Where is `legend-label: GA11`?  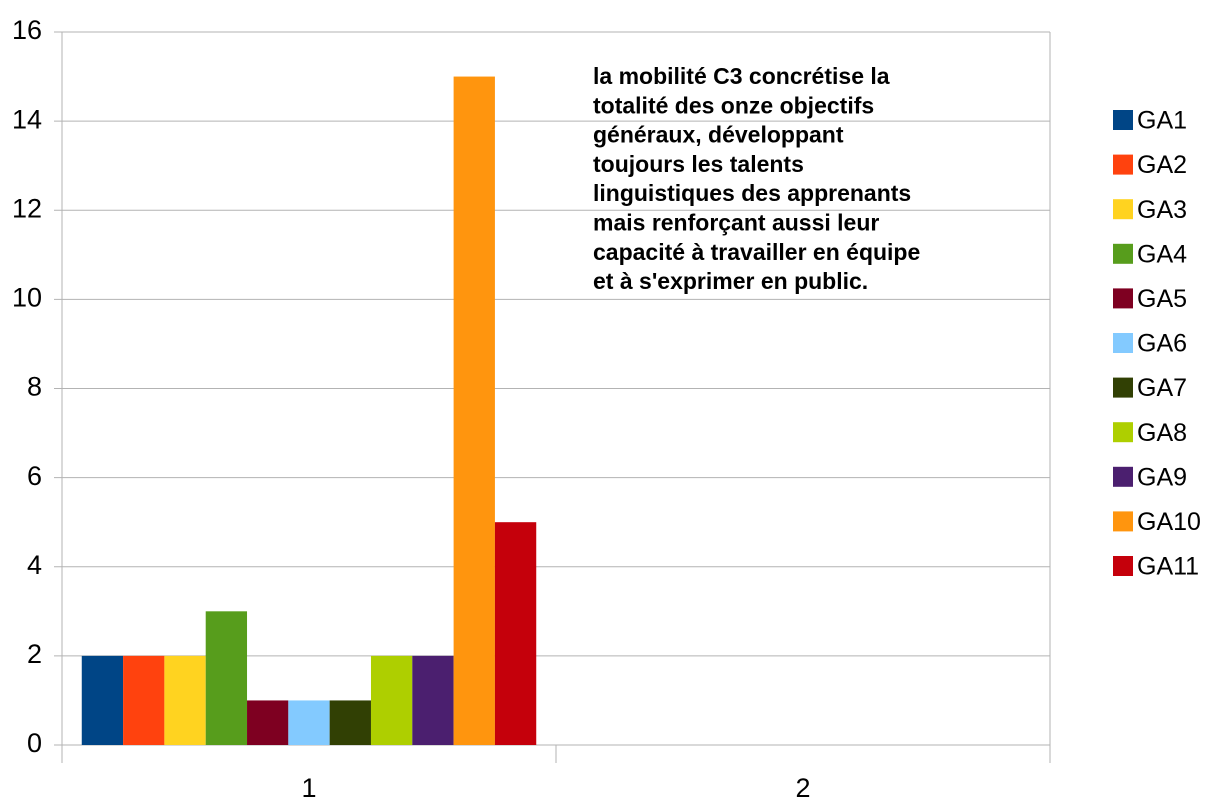
legend-label: GA11 is located at coordinates (1168, 567).